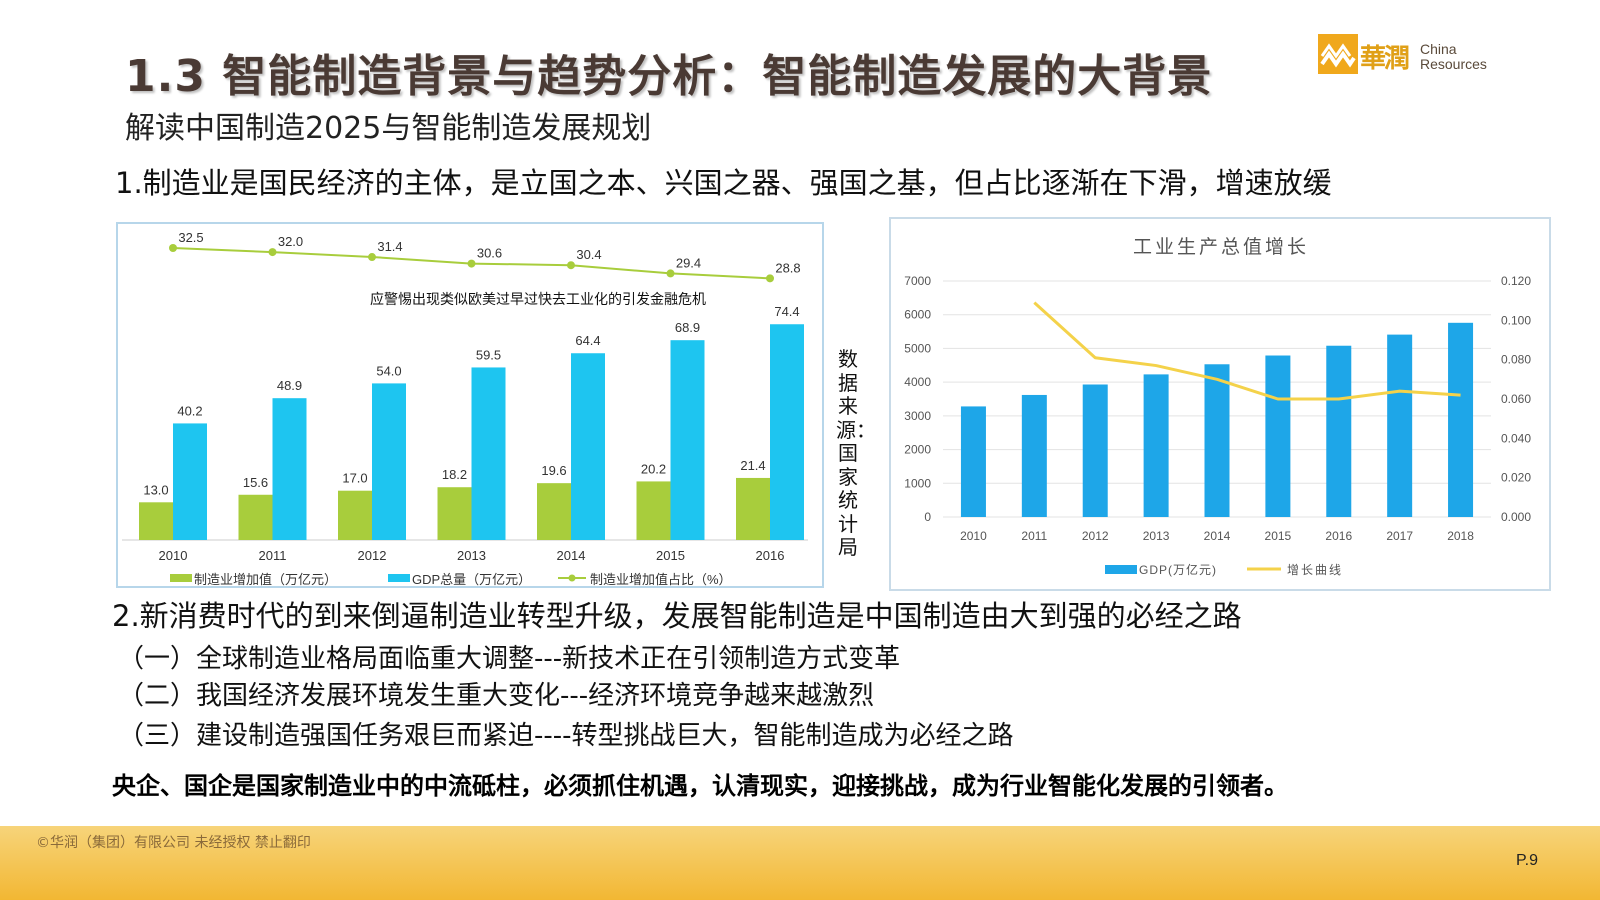  Describe the element at coordinates (181, 578) in the screenshot. I see `legend-swatch-manufacturing` at that location.